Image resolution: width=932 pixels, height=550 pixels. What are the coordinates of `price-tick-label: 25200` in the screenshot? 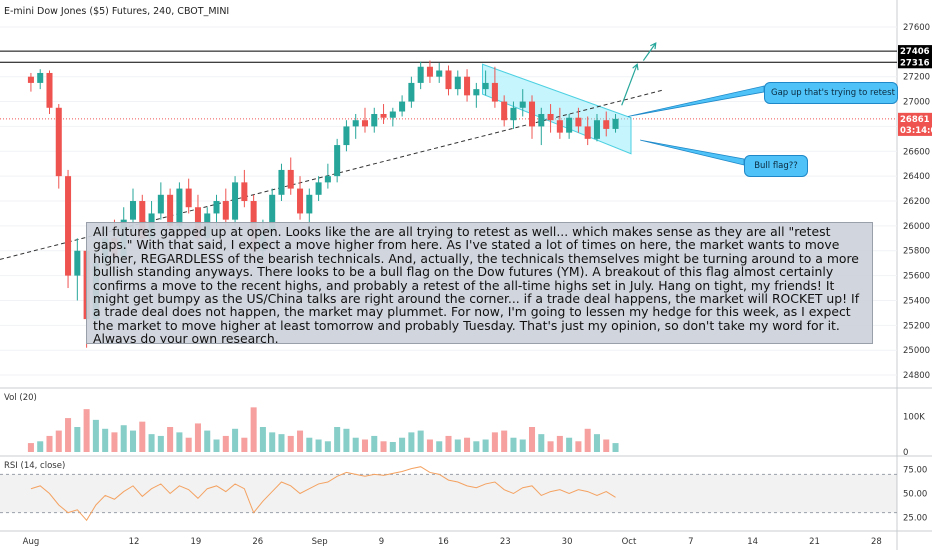 It's located at (916, 326).